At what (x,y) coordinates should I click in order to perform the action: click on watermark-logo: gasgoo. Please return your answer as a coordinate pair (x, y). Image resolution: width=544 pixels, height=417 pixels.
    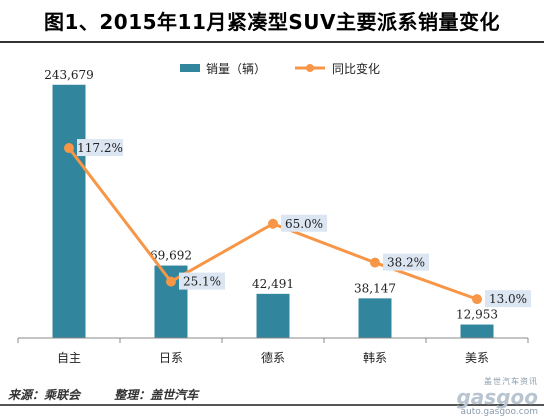
    Looking at the image, I should click on (497, 397).